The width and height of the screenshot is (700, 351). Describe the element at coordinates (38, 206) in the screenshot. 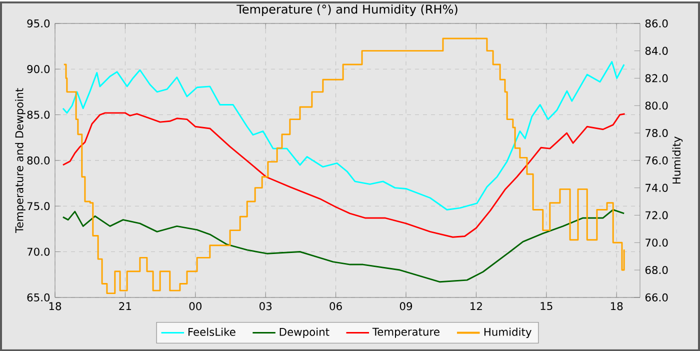

I see `y-tick-label: 75.0` at that location.